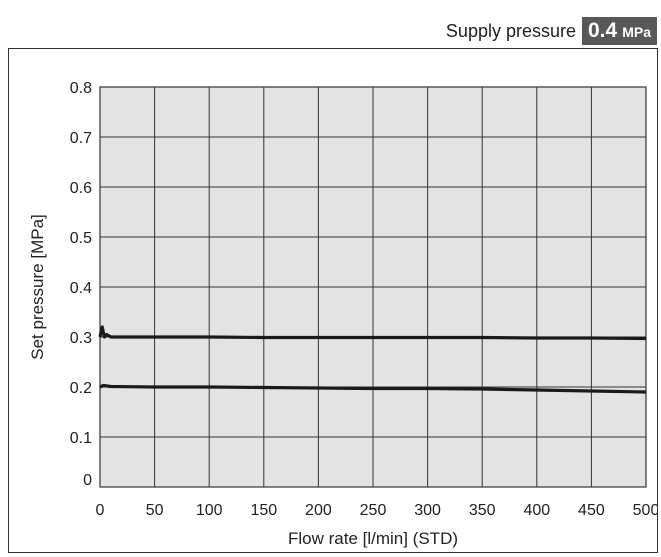 This screenshot has width=661, height=557. What do you see at coordinates (81, 288) in the screenshot?
I see `y-tick-label: 0.4` at bounding box center [81, 288].